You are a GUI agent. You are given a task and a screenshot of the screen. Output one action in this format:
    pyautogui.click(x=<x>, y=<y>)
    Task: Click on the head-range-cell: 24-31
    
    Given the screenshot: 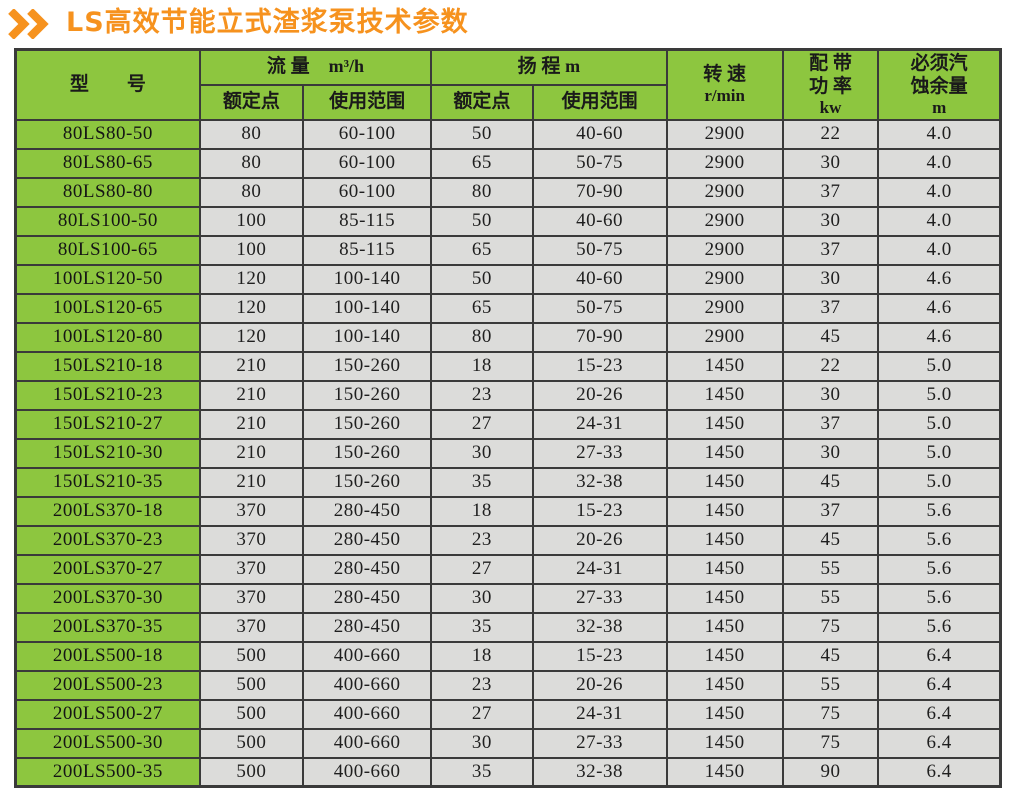 What is the action you would take?
    pyautogui.click(x=599, y=424)
    